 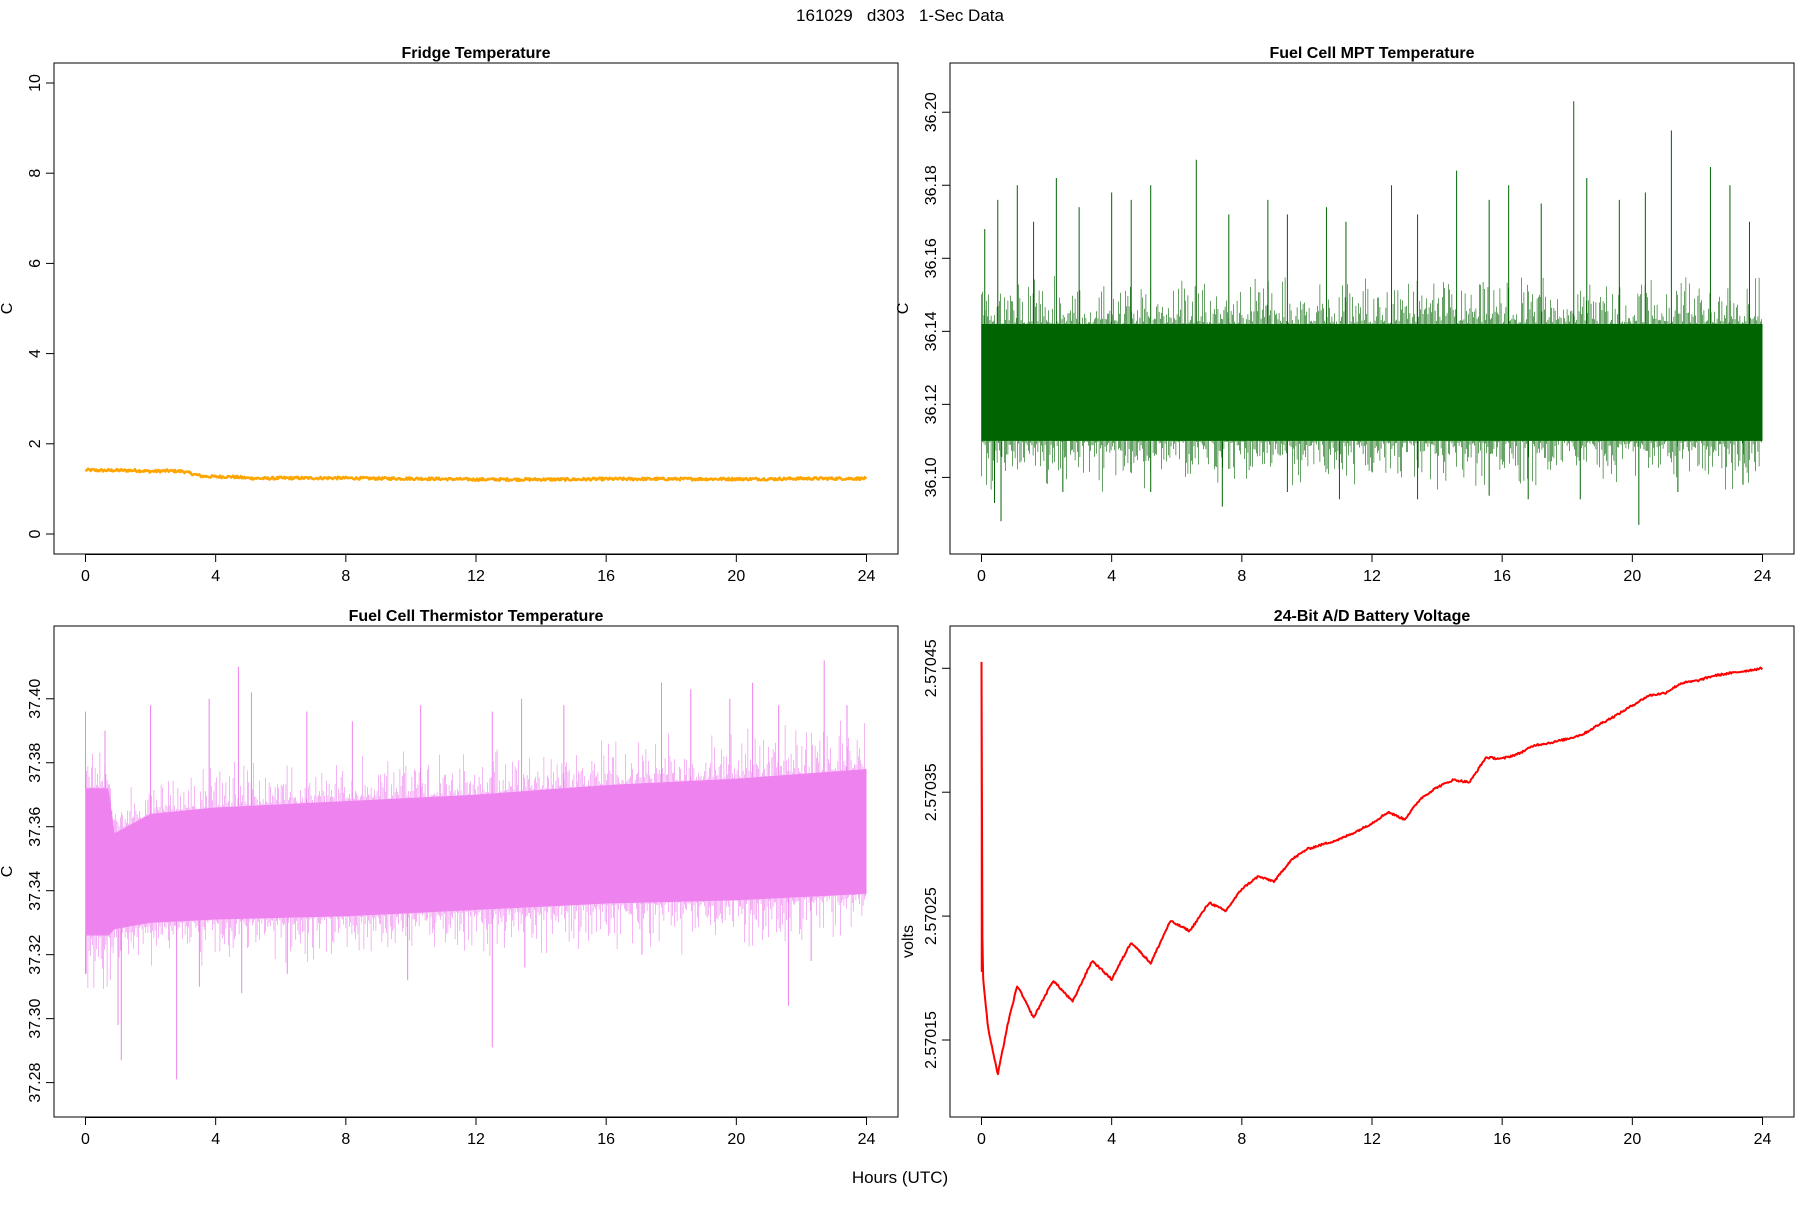 I want to click on figure-title: 161029 d303 1-Sec Data, so click(x=900, y=15).